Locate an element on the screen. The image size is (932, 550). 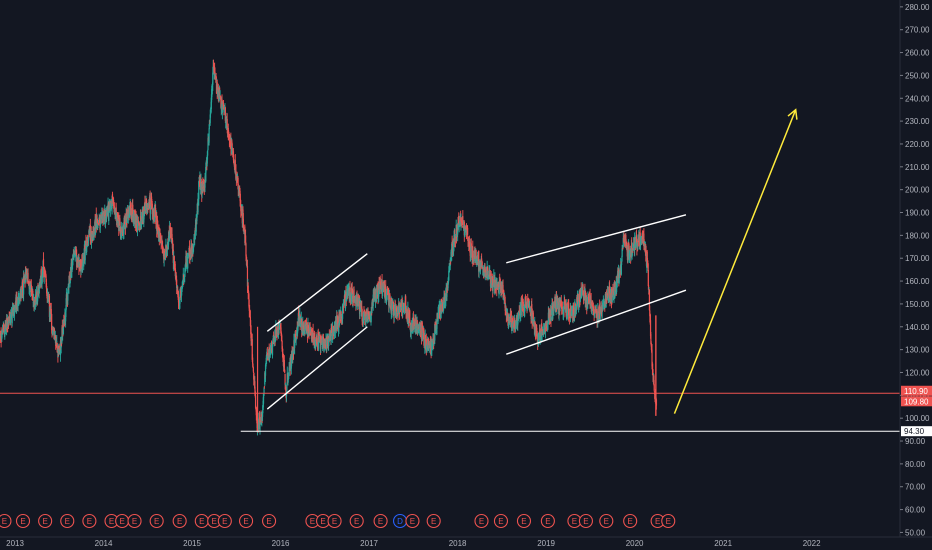
event-marker-label: D is located at coordinates (400, 521).